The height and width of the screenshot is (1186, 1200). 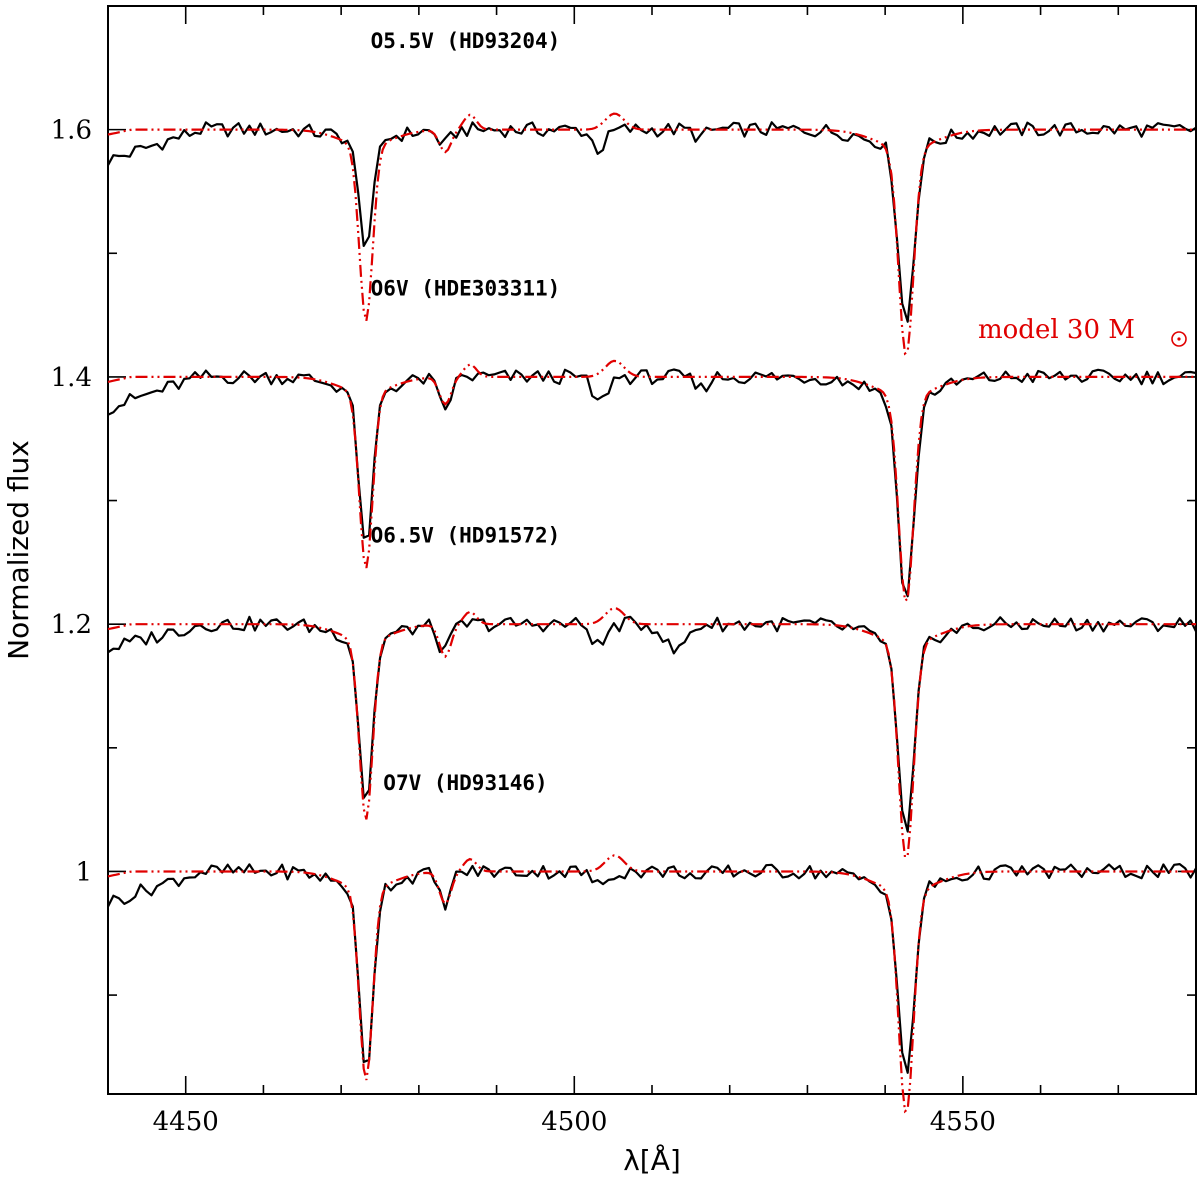 What do you see at coordinates (1056, 330) in the screenshot?
I see `model-label: model 30 M` at bounding box center [1056, 330].